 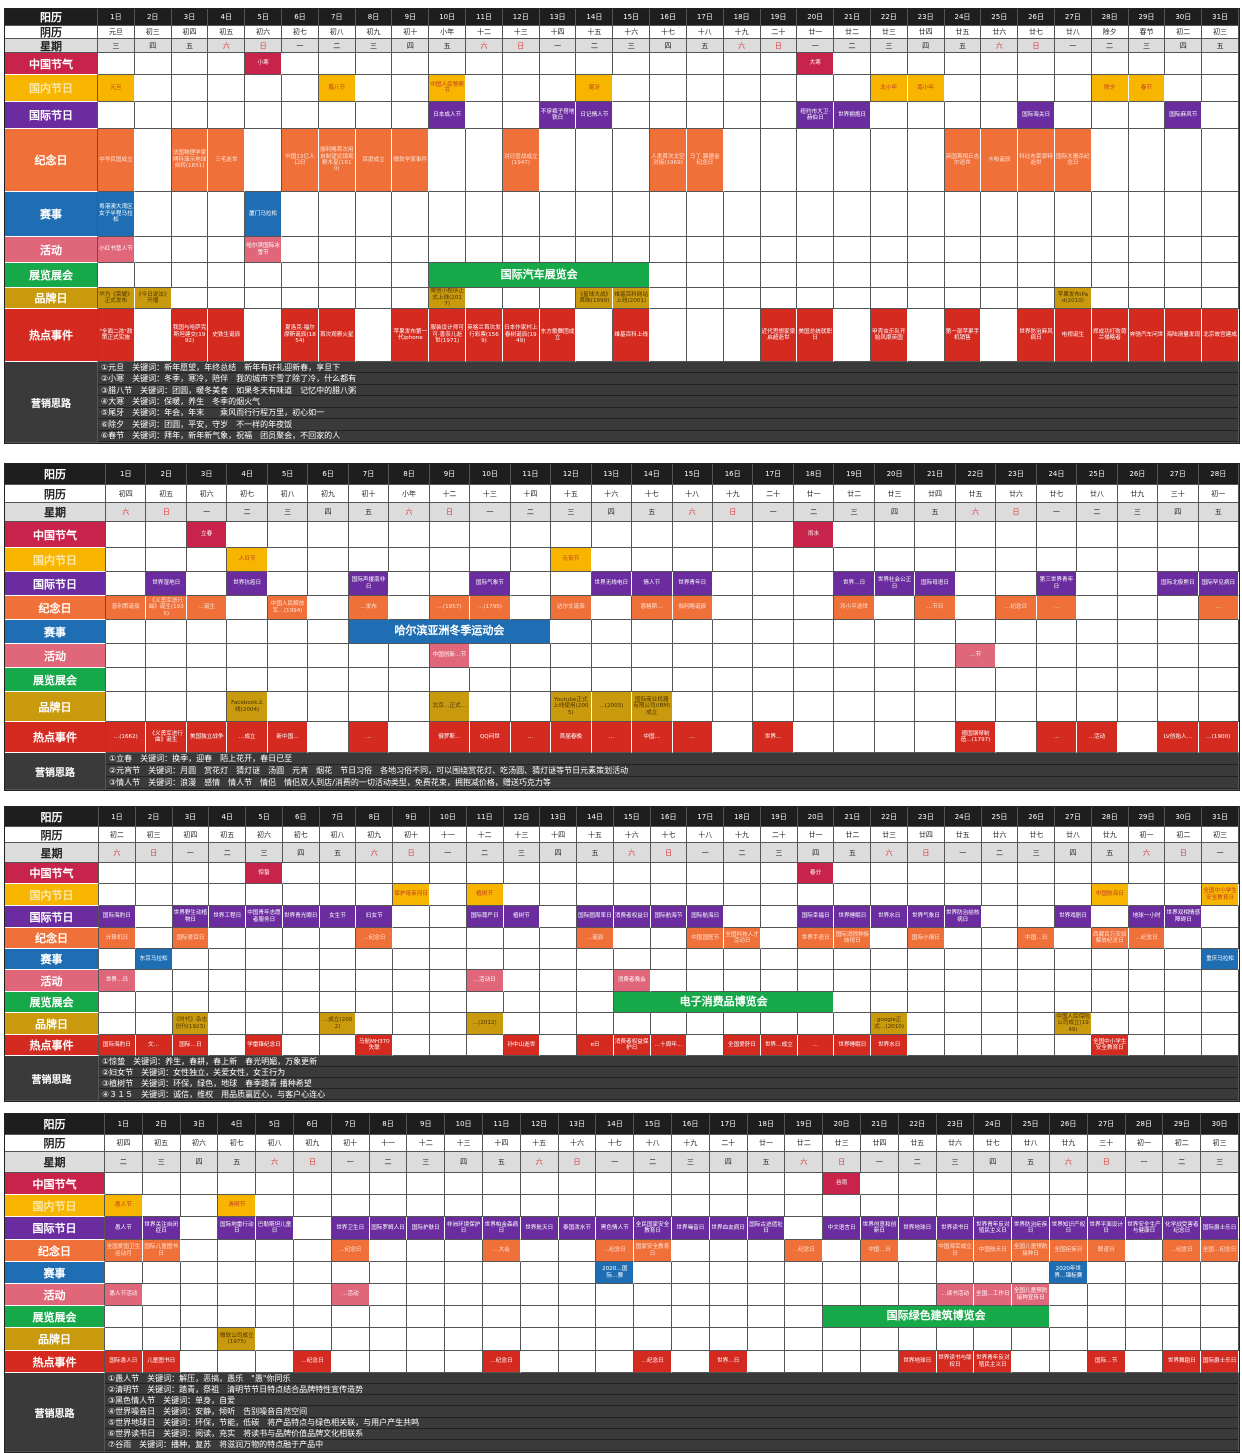 I want to click on event-item: 全国…纪念日, so click(x=1220, y=1251).